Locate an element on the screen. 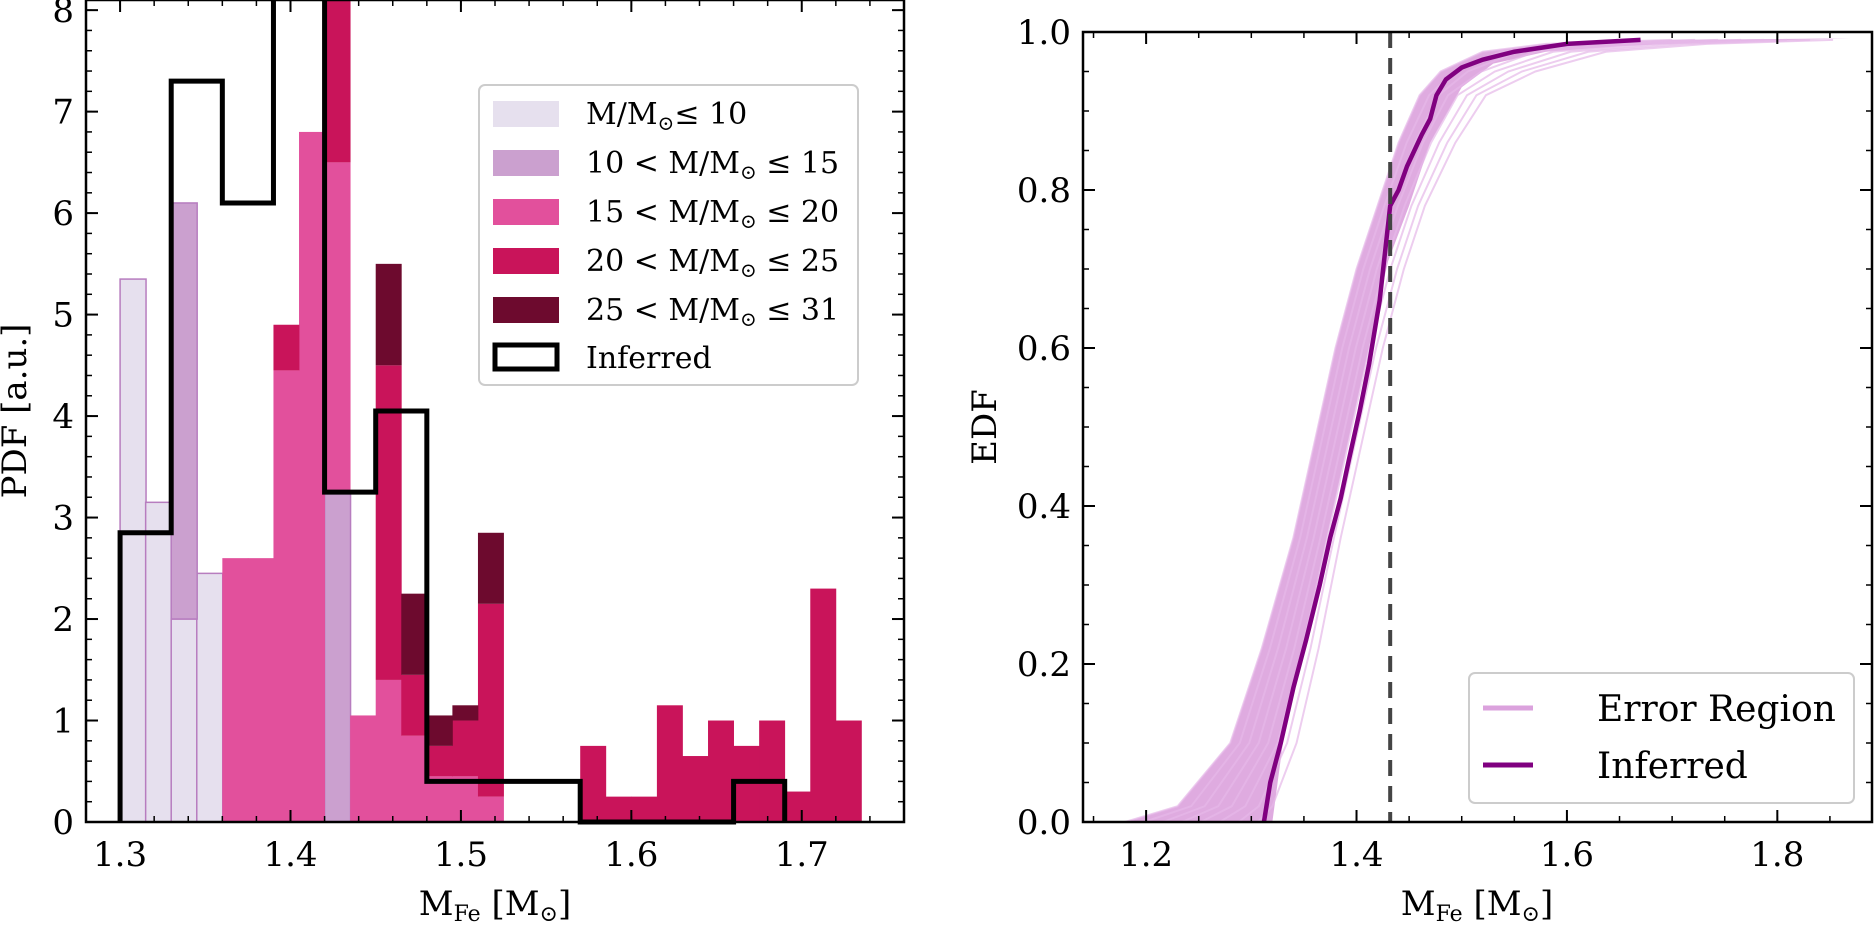  left-ytick-label-7: 7 is located at coordinates (63, 113).